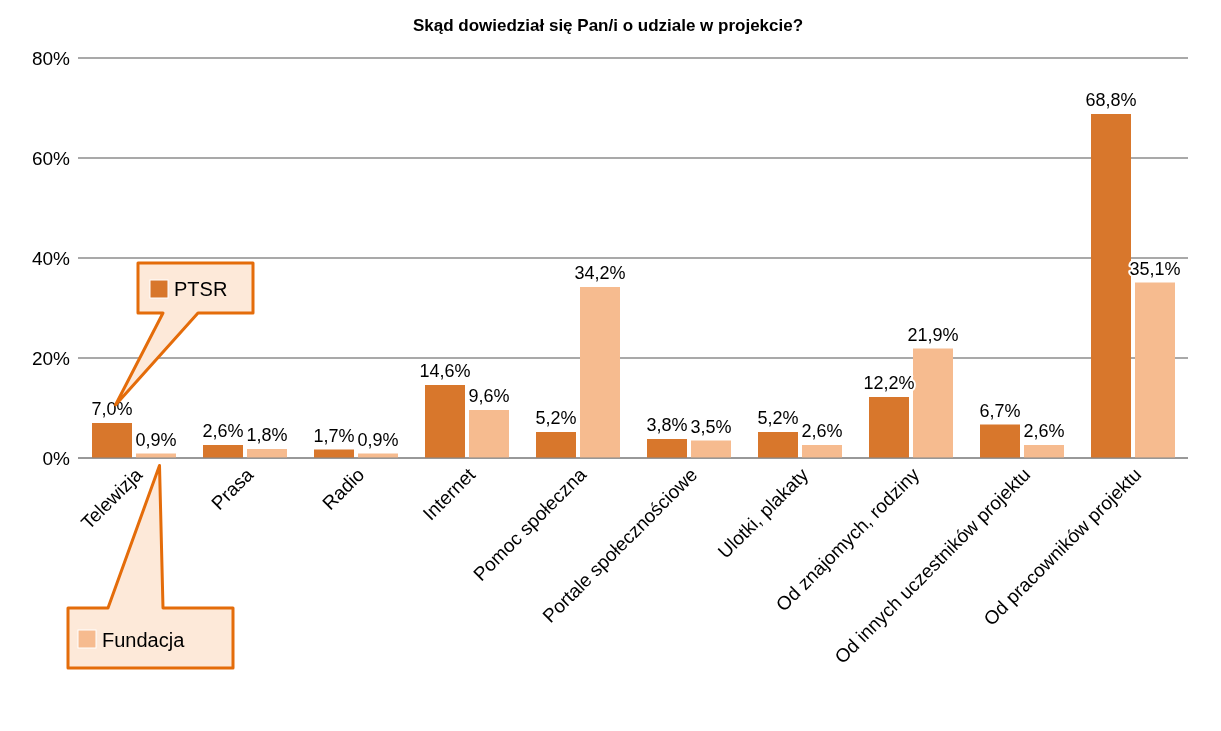 This screenshot has height=731, width=1221. What do you see at coordinates (489, 396) in the screenshot?
I see `data-label: 9,6%` at bounding box center [489, 396].